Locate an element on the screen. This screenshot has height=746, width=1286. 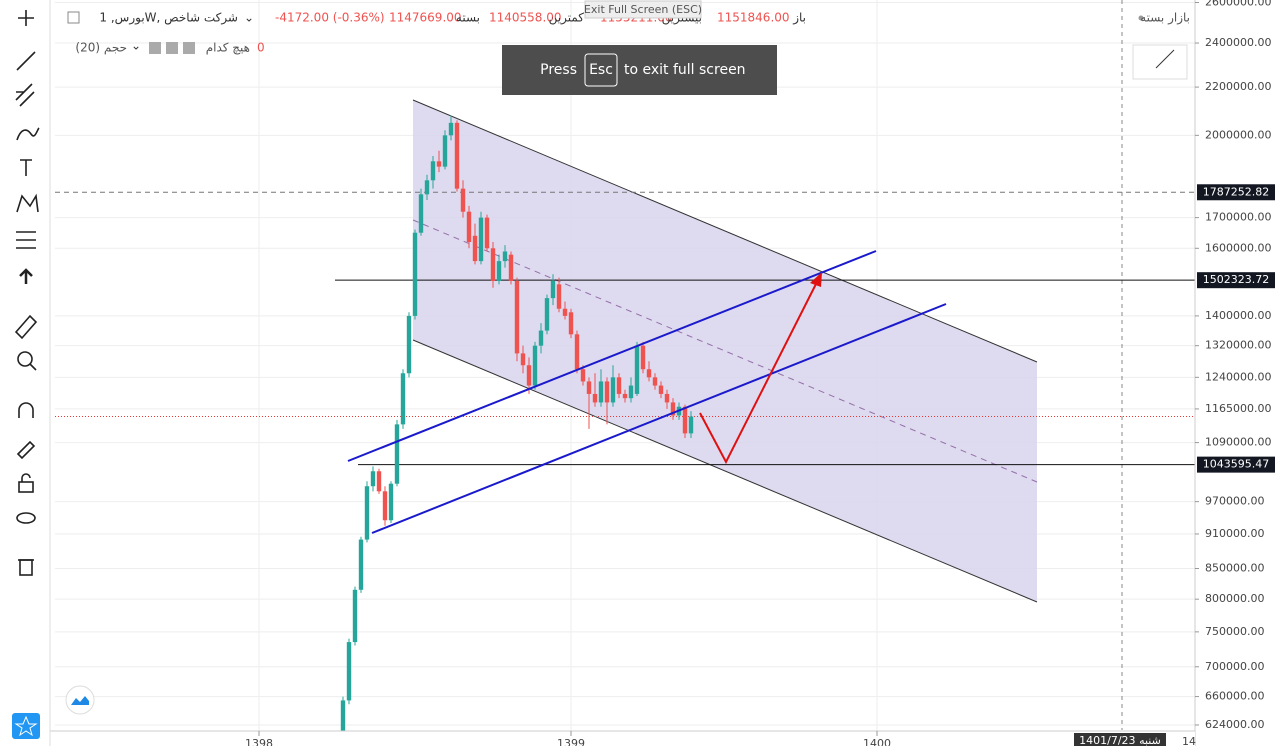
tooltip-text: Exit Full Screen (ESC) is located at coordinates (643, 9).